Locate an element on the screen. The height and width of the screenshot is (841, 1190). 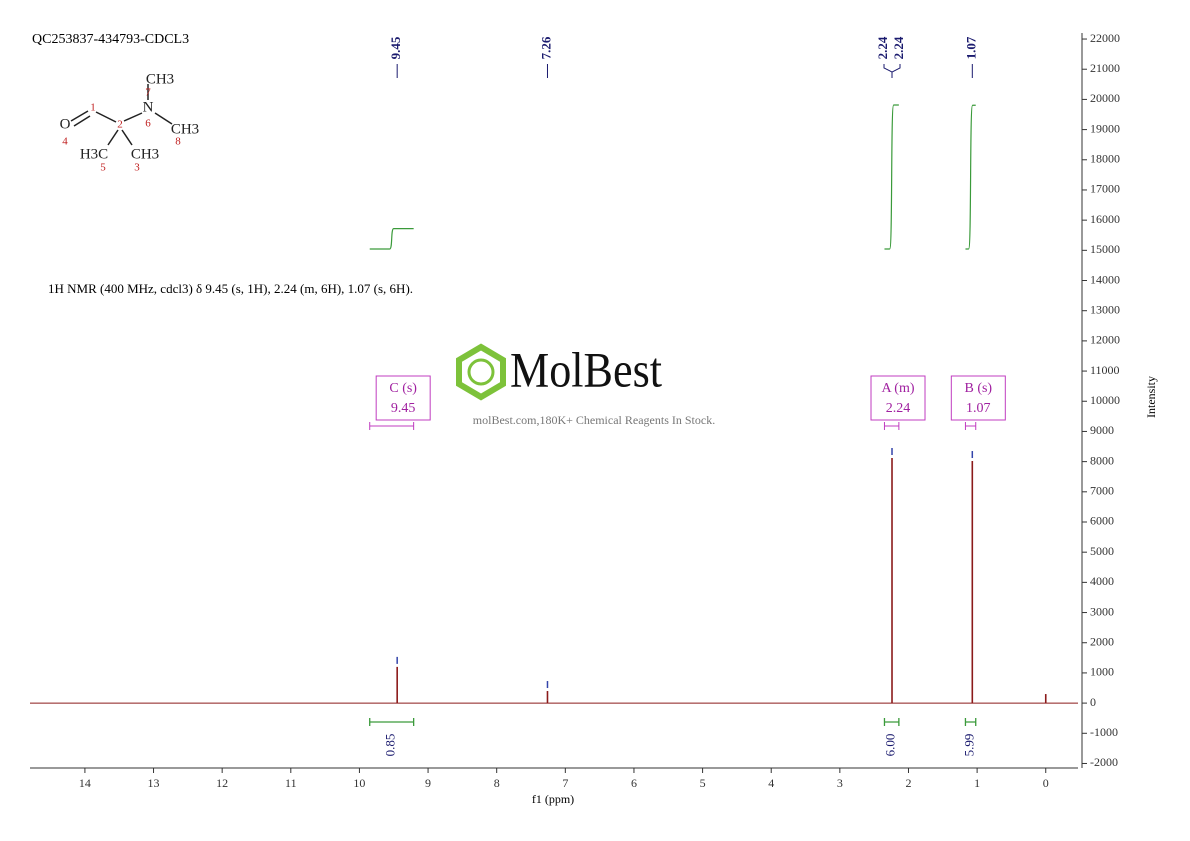
y-tick-label: -2000 is located at coordinates (1104, 762).